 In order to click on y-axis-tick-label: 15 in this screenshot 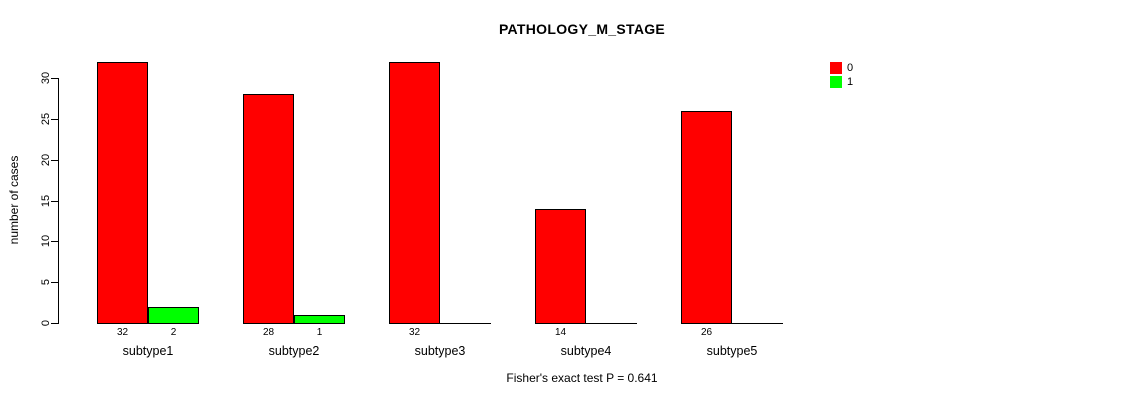, I will do `click(46, 201)`.